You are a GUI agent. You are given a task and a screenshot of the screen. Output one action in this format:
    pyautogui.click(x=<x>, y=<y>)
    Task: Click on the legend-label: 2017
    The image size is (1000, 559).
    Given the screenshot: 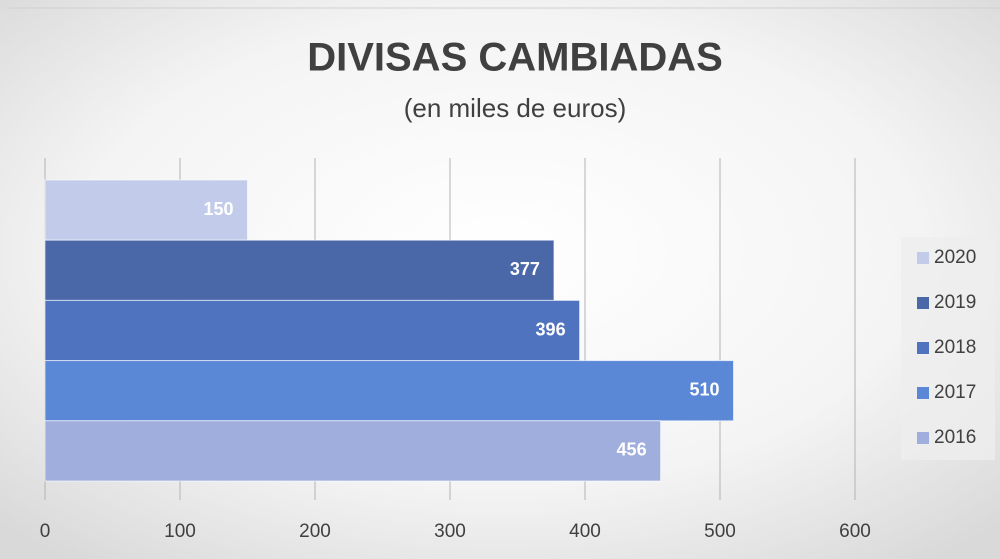 What is the action you would take?
    pyautogui.click(x=955, y=392)
    